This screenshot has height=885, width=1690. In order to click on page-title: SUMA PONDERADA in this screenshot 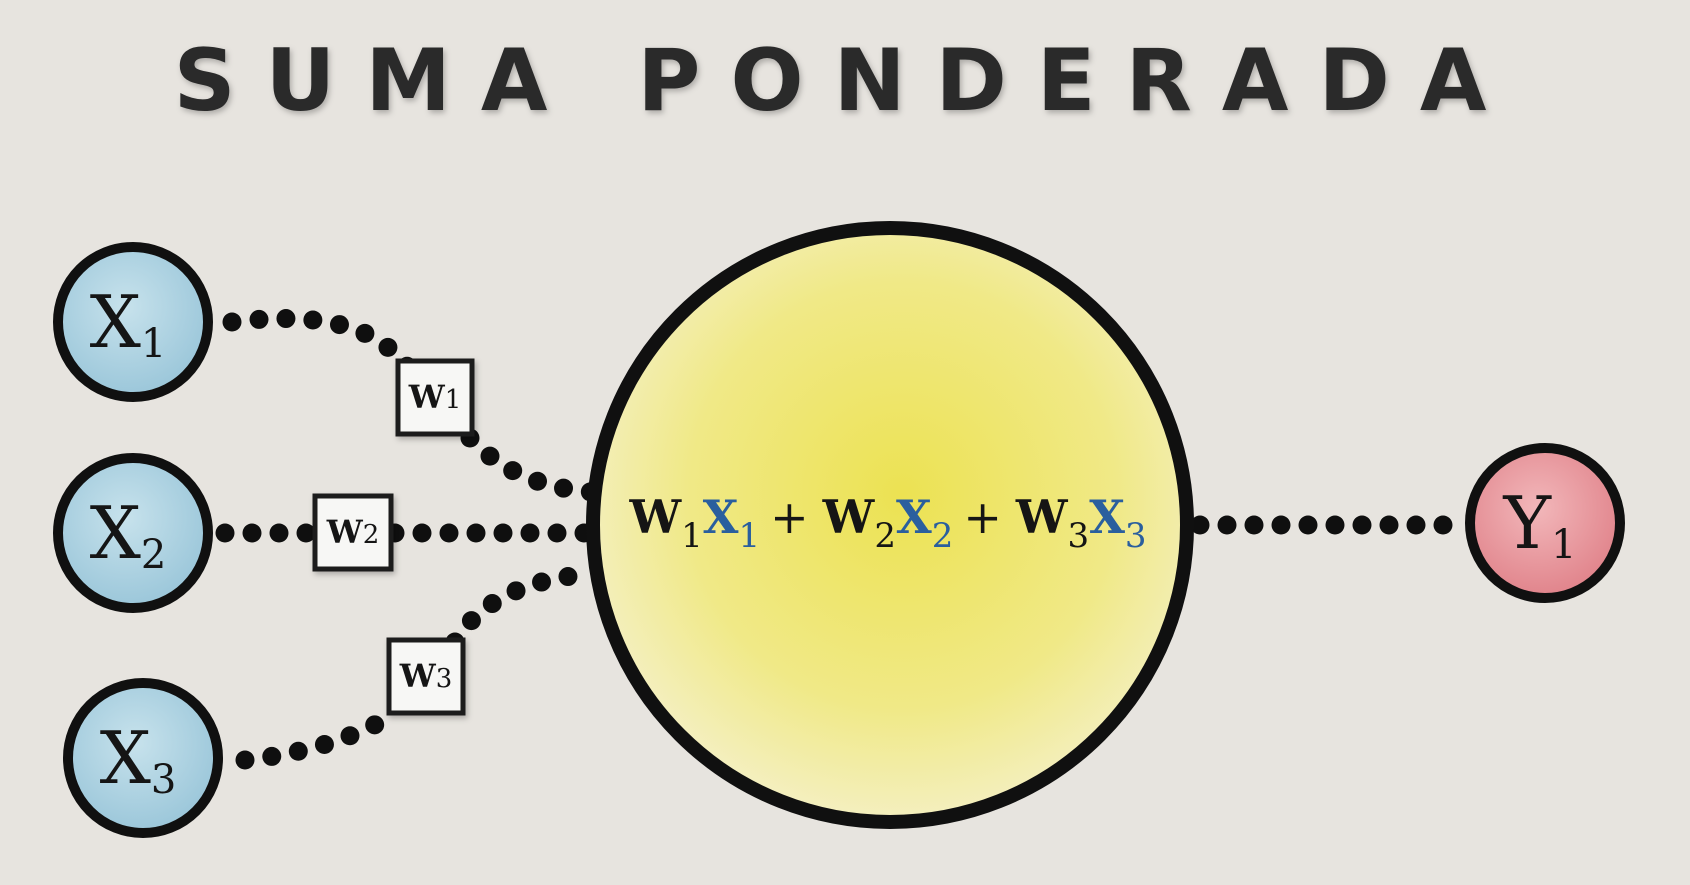, I will do `click(845, 81)`.